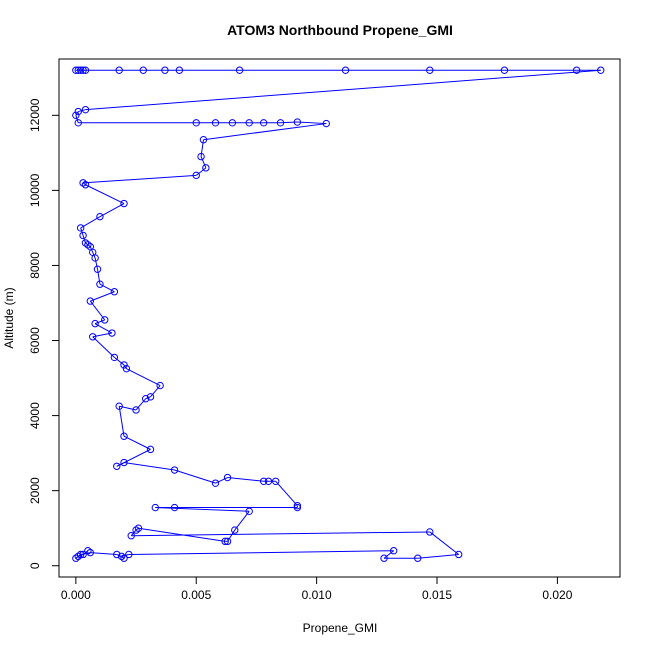  Describe the element at coordinates (35, 190) in the screenshot. I see `y-tick-label: 10000` at that location.